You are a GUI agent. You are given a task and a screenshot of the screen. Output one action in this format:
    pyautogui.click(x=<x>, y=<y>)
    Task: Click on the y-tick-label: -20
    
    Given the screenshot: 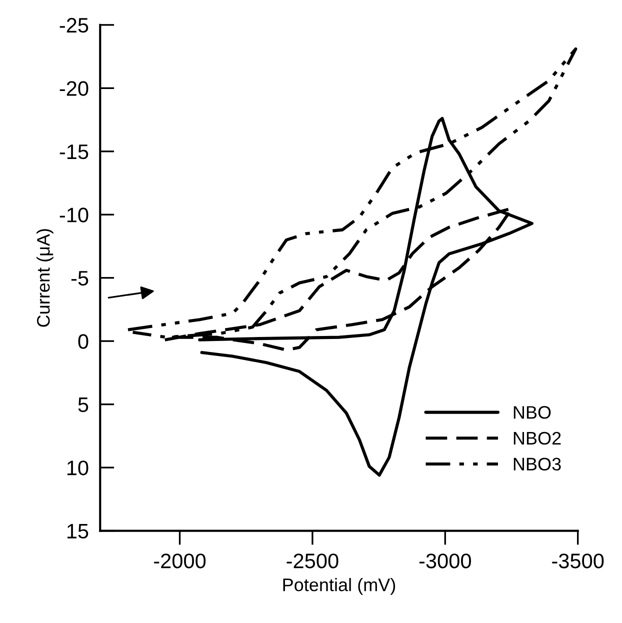 What is the action you would take?
    pyautogui.click(x=74, y=88)
    